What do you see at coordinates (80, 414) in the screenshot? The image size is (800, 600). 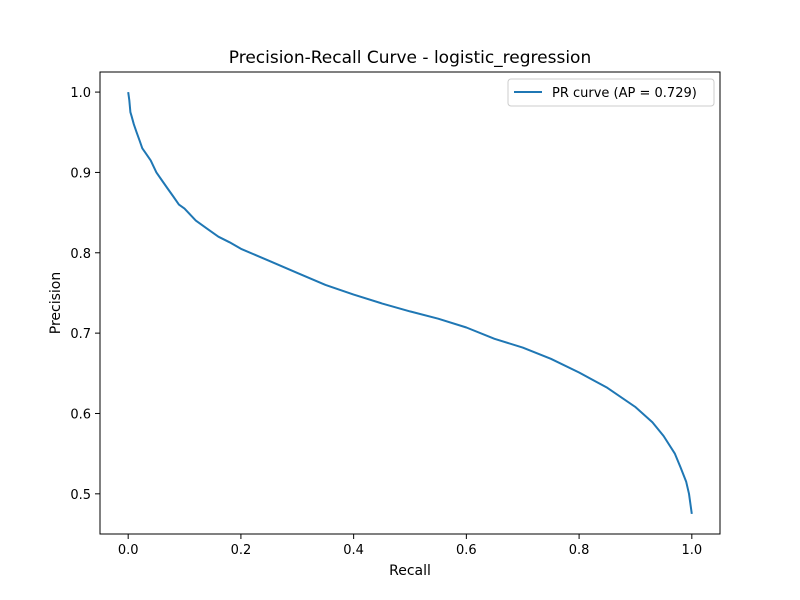 I see `y-tick-label: 0.6` at bounding box center [80, 414].